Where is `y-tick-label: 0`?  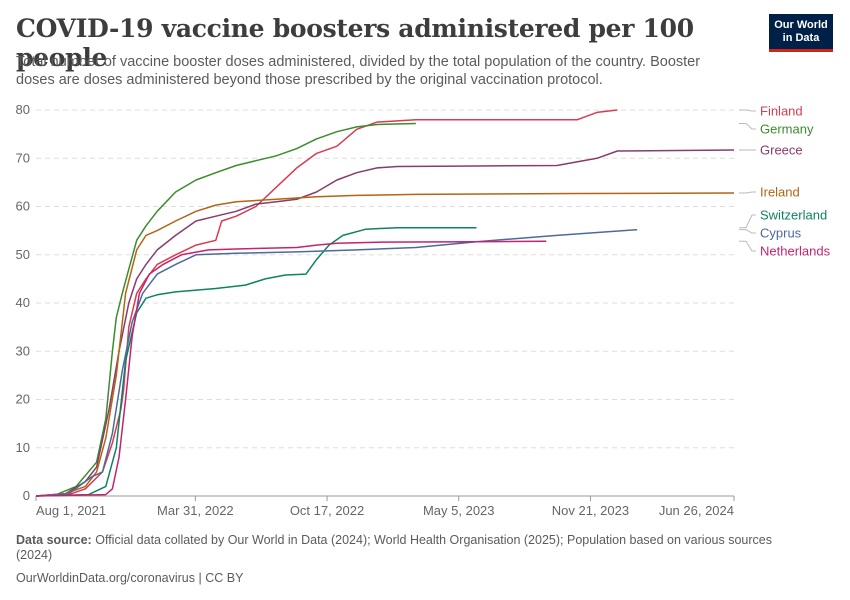 y-tick-label: 0 is located at coordinates (26, 495).